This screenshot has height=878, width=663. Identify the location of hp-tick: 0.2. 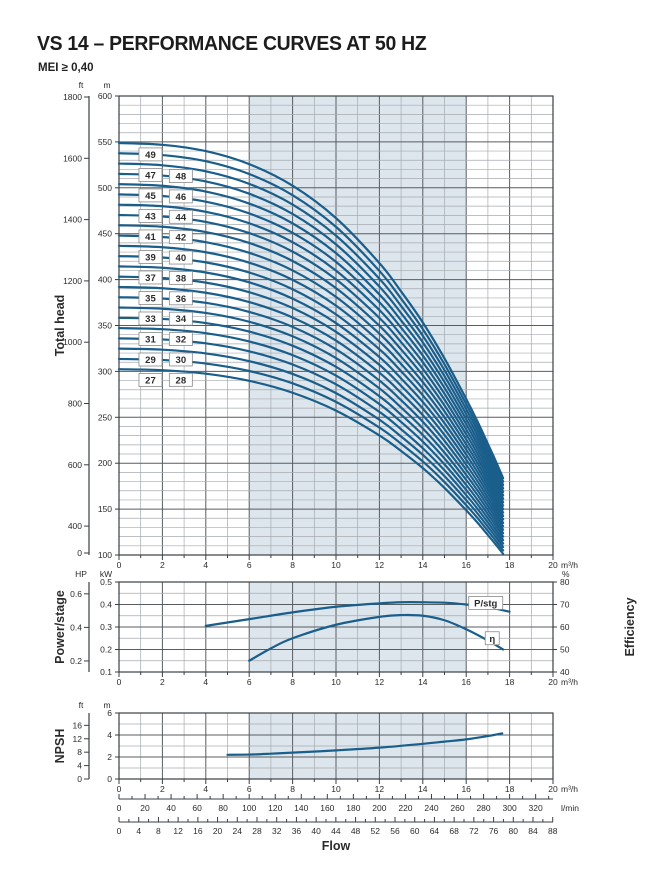
(76, 661).